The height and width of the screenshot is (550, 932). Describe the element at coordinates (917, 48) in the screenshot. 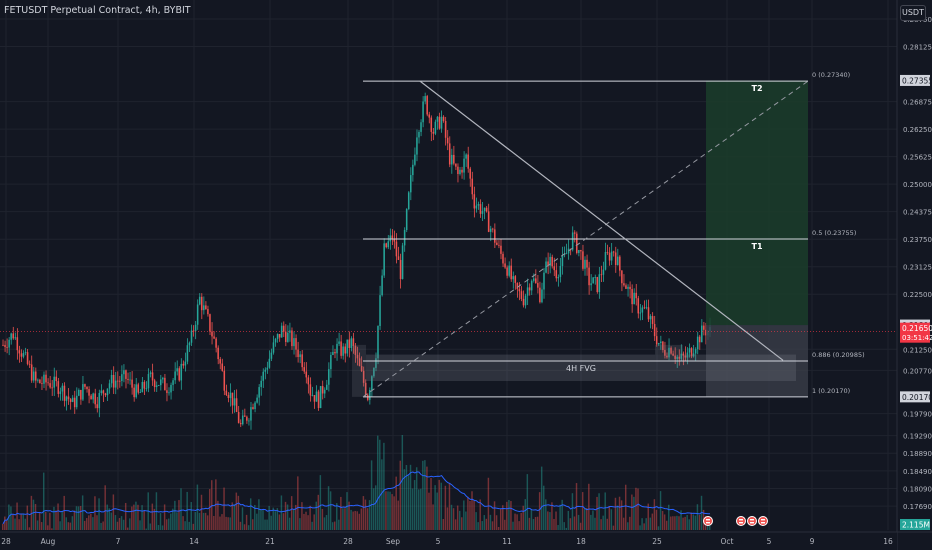

I see `y-tick-label: 0.28125` at that location.